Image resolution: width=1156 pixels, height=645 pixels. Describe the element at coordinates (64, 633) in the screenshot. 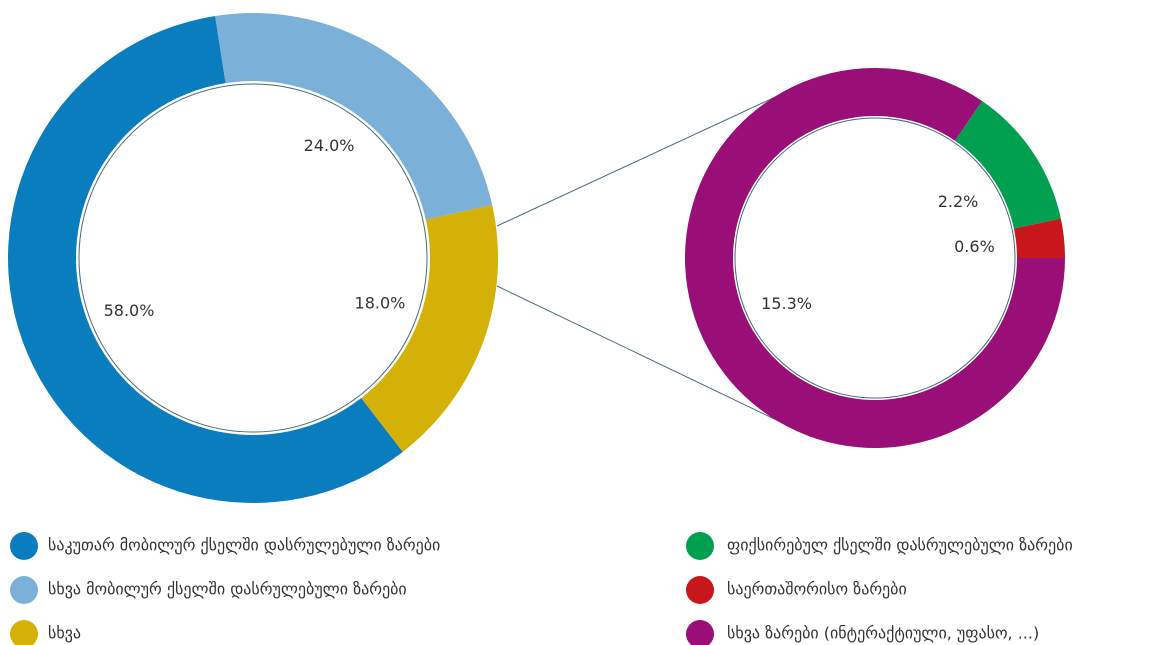

I see `legend-label: სხვა` at that location.